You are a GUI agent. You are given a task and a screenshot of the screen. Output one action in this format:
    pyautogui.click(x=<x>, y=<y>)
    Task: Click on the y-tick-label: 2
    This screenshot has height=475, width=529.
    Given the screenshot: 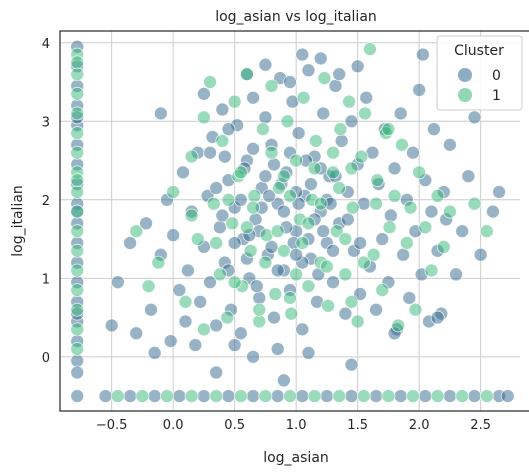 What is the action you would take?
    pyautogui.click(x=46, y=201)
    